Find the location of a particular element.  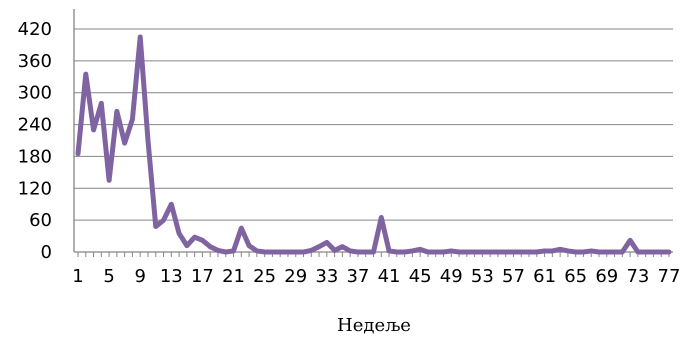

x-tick-label: 33 is located at coordinates (326, 276).